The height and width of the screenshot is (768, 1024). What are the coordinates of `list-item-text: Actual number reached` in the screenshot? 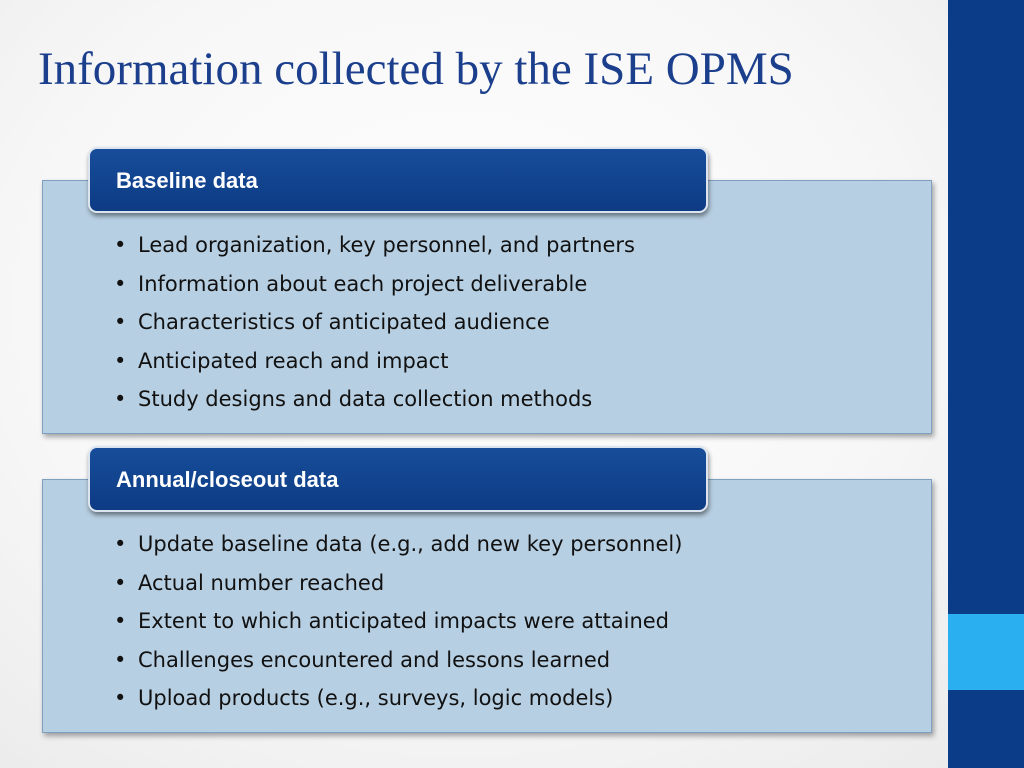 It's located at (261, 582).